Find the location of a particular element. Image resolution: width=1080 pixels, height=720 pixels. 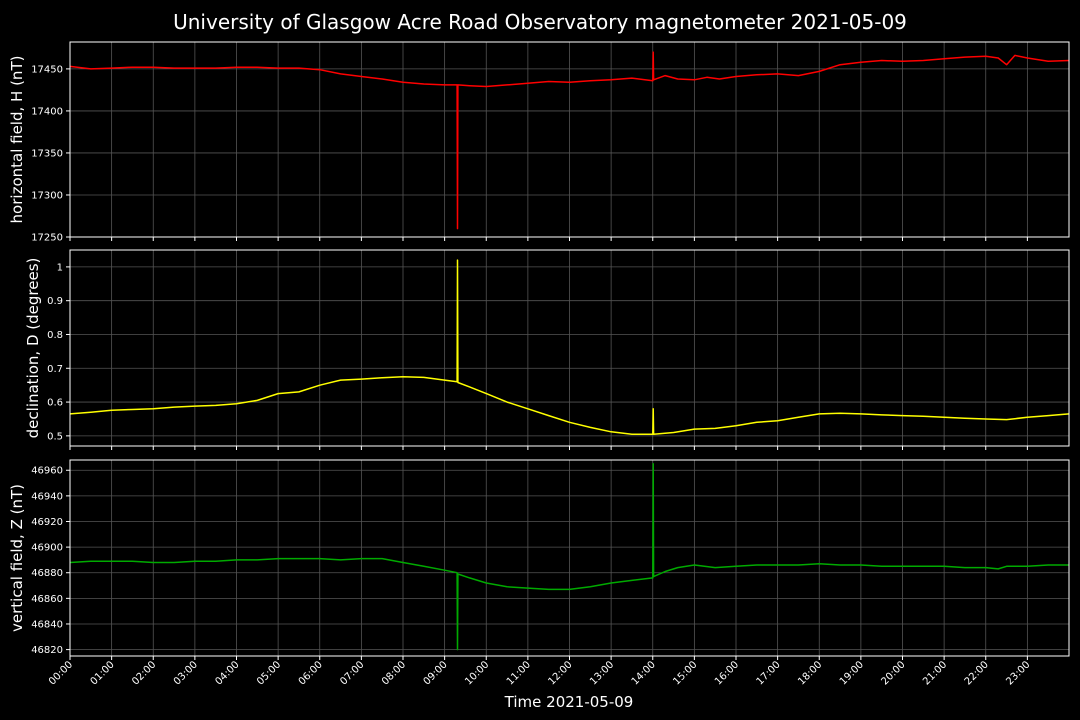

x-tick-label: 21:00 is located at coordinates (935, 673).